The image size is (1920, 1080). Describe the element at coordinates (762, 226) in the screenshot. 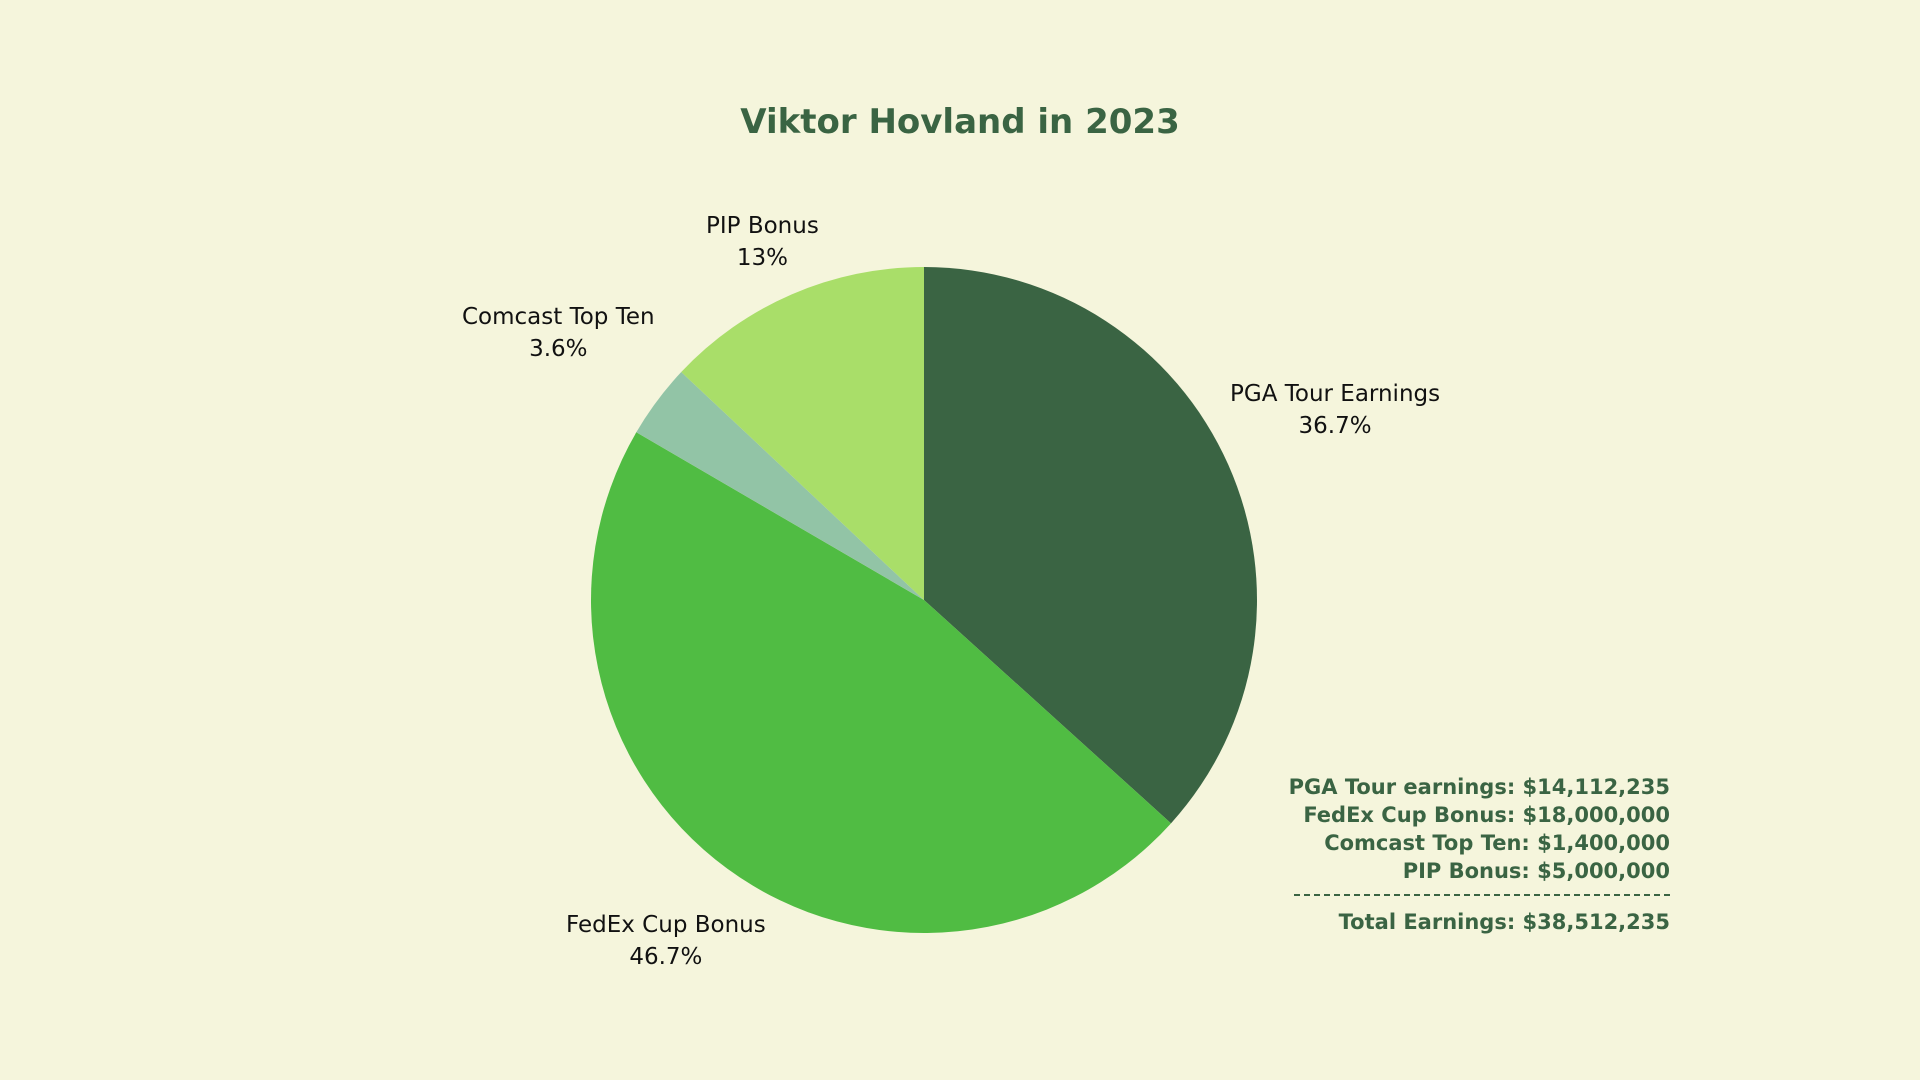

I see `slice-name: PIP Bonus` at that location.